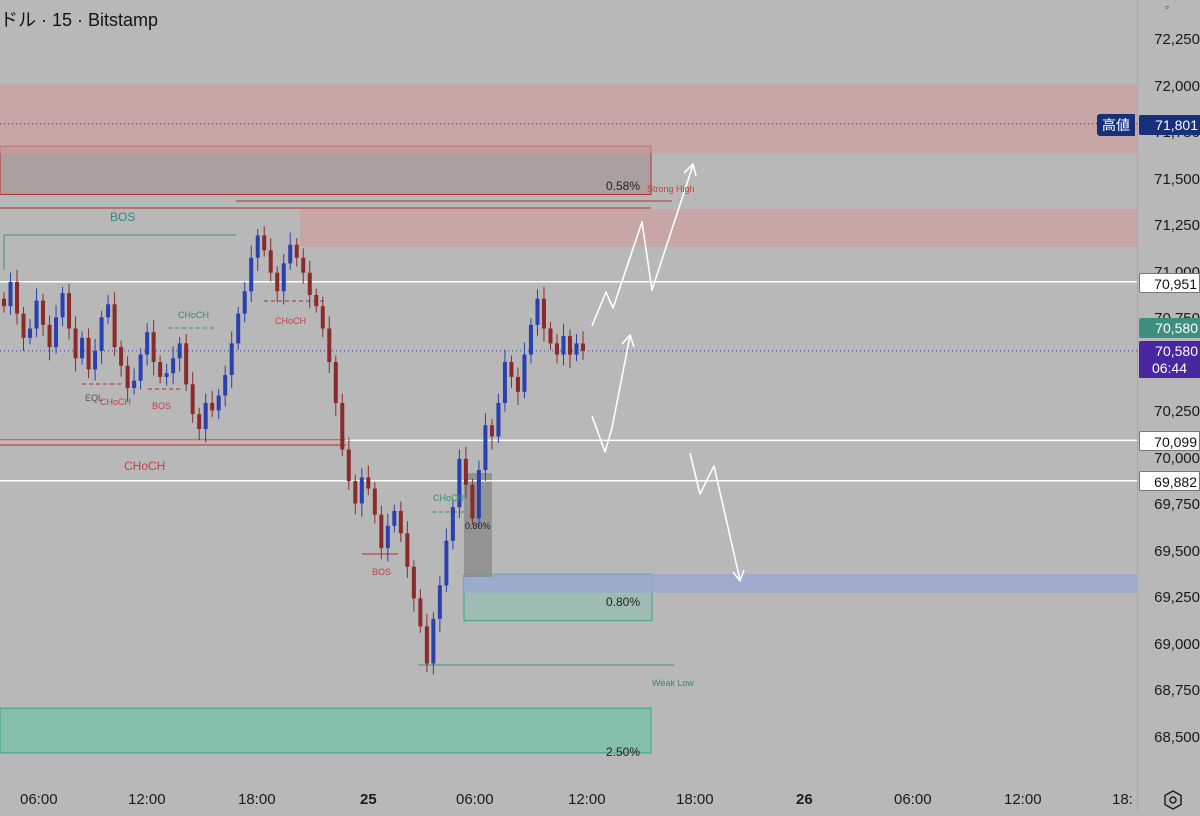 The image size is (1200, 816). I want to click on price-tick-label: 69,500, so click(1177, 551).